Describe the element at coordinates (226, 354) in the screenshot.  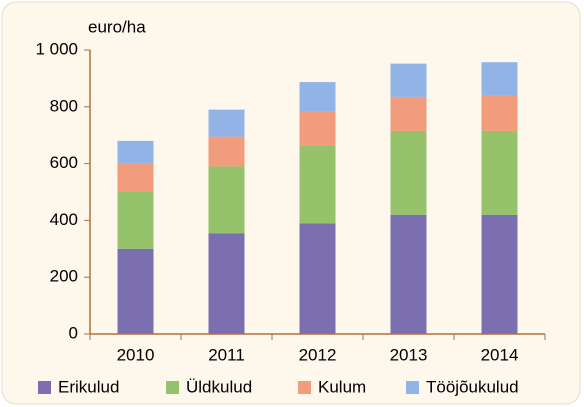
I see `x-tick-label: 2011` at that location.